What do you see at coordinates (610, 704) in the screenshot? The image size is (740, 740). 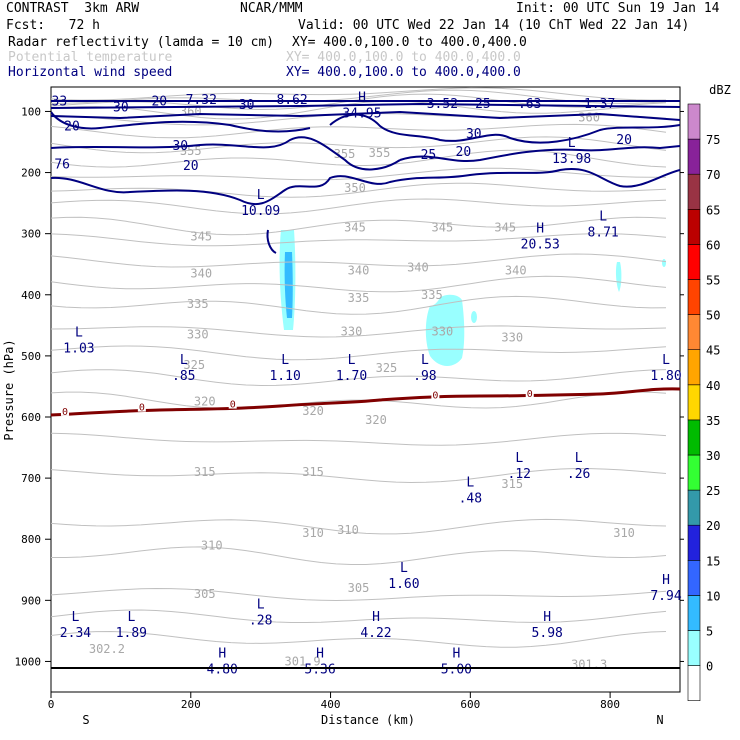 I see `x-tick-label: 800` at bounding box center [610, 704].